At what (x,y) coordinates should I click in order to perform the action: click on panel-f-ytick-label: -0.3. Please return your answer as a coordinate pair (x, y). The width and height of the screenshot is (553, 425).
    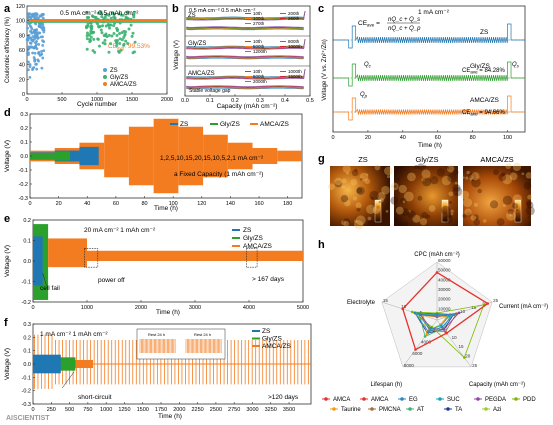
    Looking at the image, I should click on (26, 405).